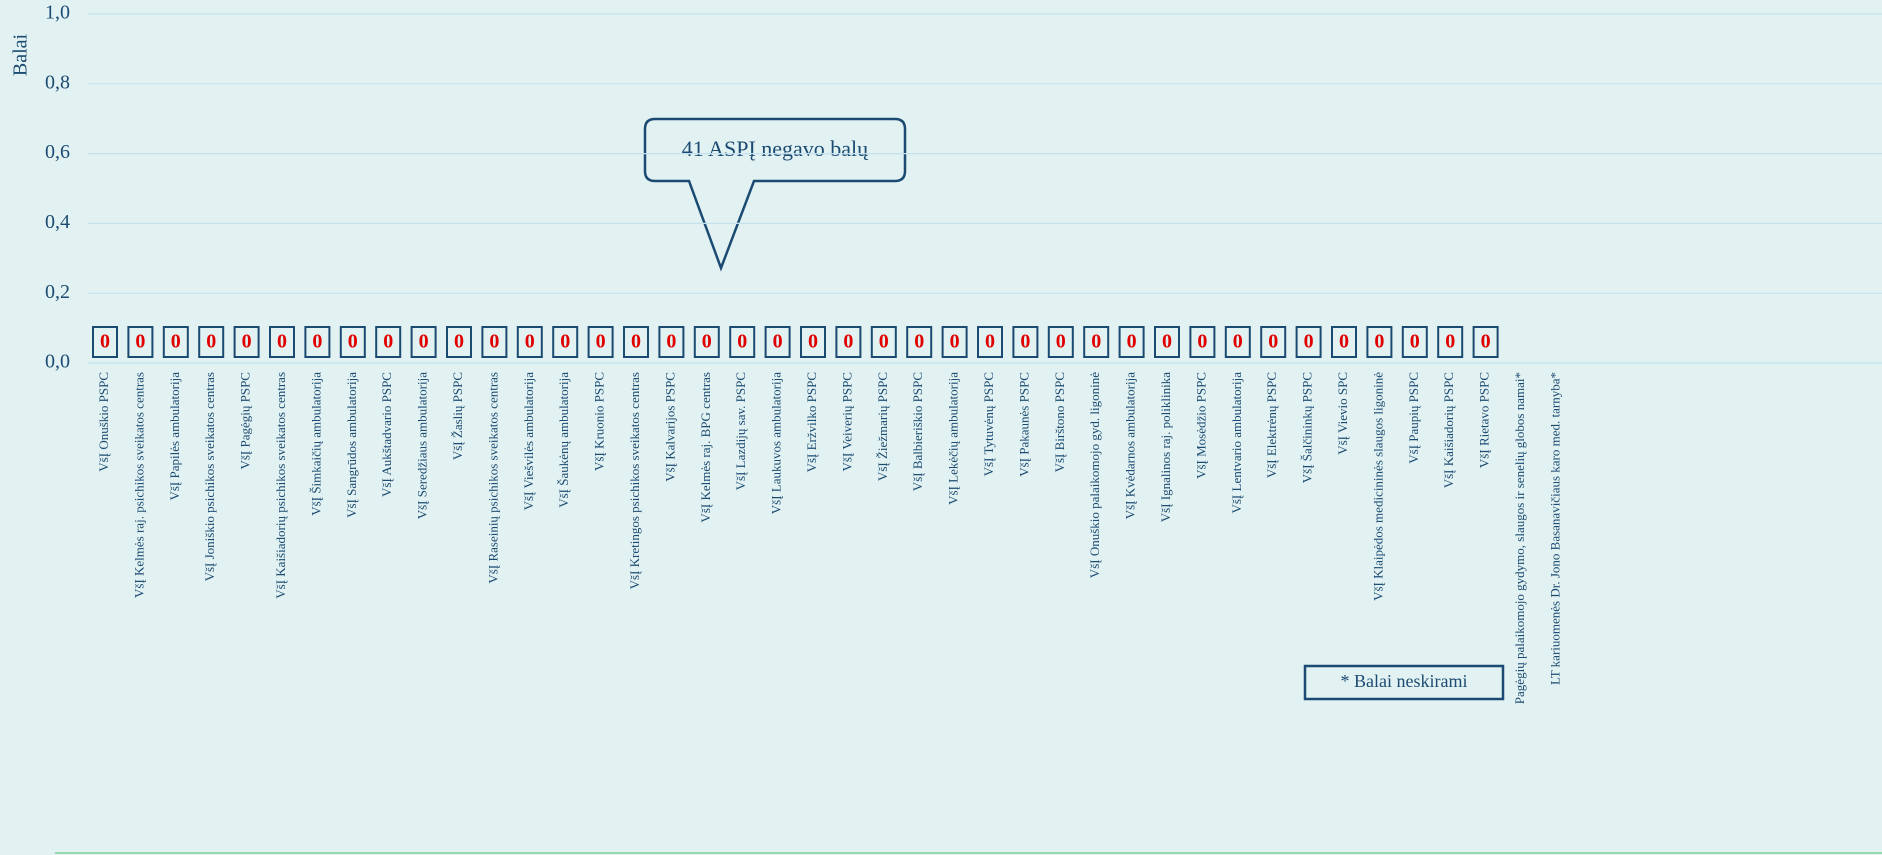 This screenshot has width=1882, height=855. Describe the element at coordinates (1023, 424) in the screenshot. I see `x-tick-label: VšĮ Pakaunės PSPC` at that location.